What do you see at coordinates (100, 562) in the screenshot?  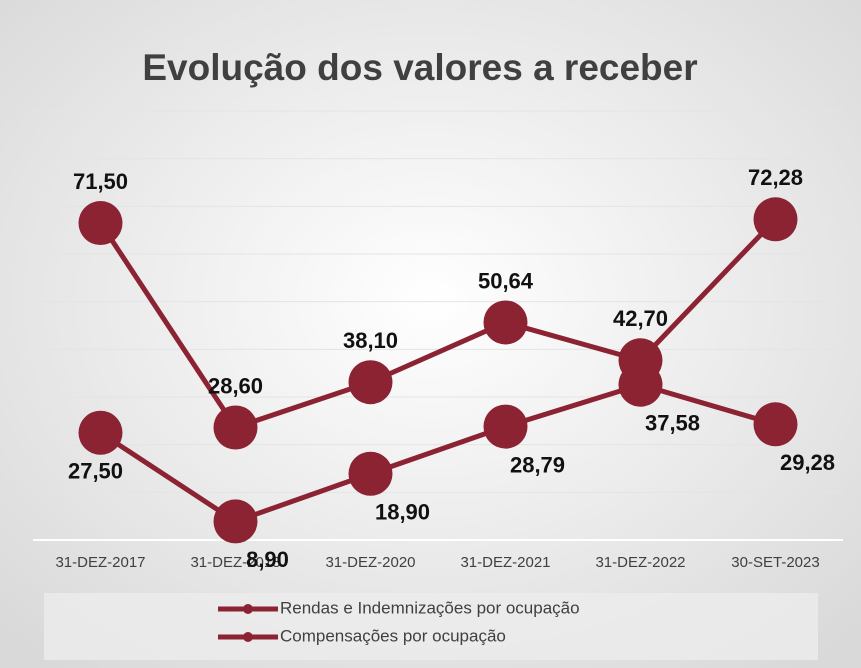 I see `x-tick-label: 31-DEZ-2017` at bounding box center [100, 562].